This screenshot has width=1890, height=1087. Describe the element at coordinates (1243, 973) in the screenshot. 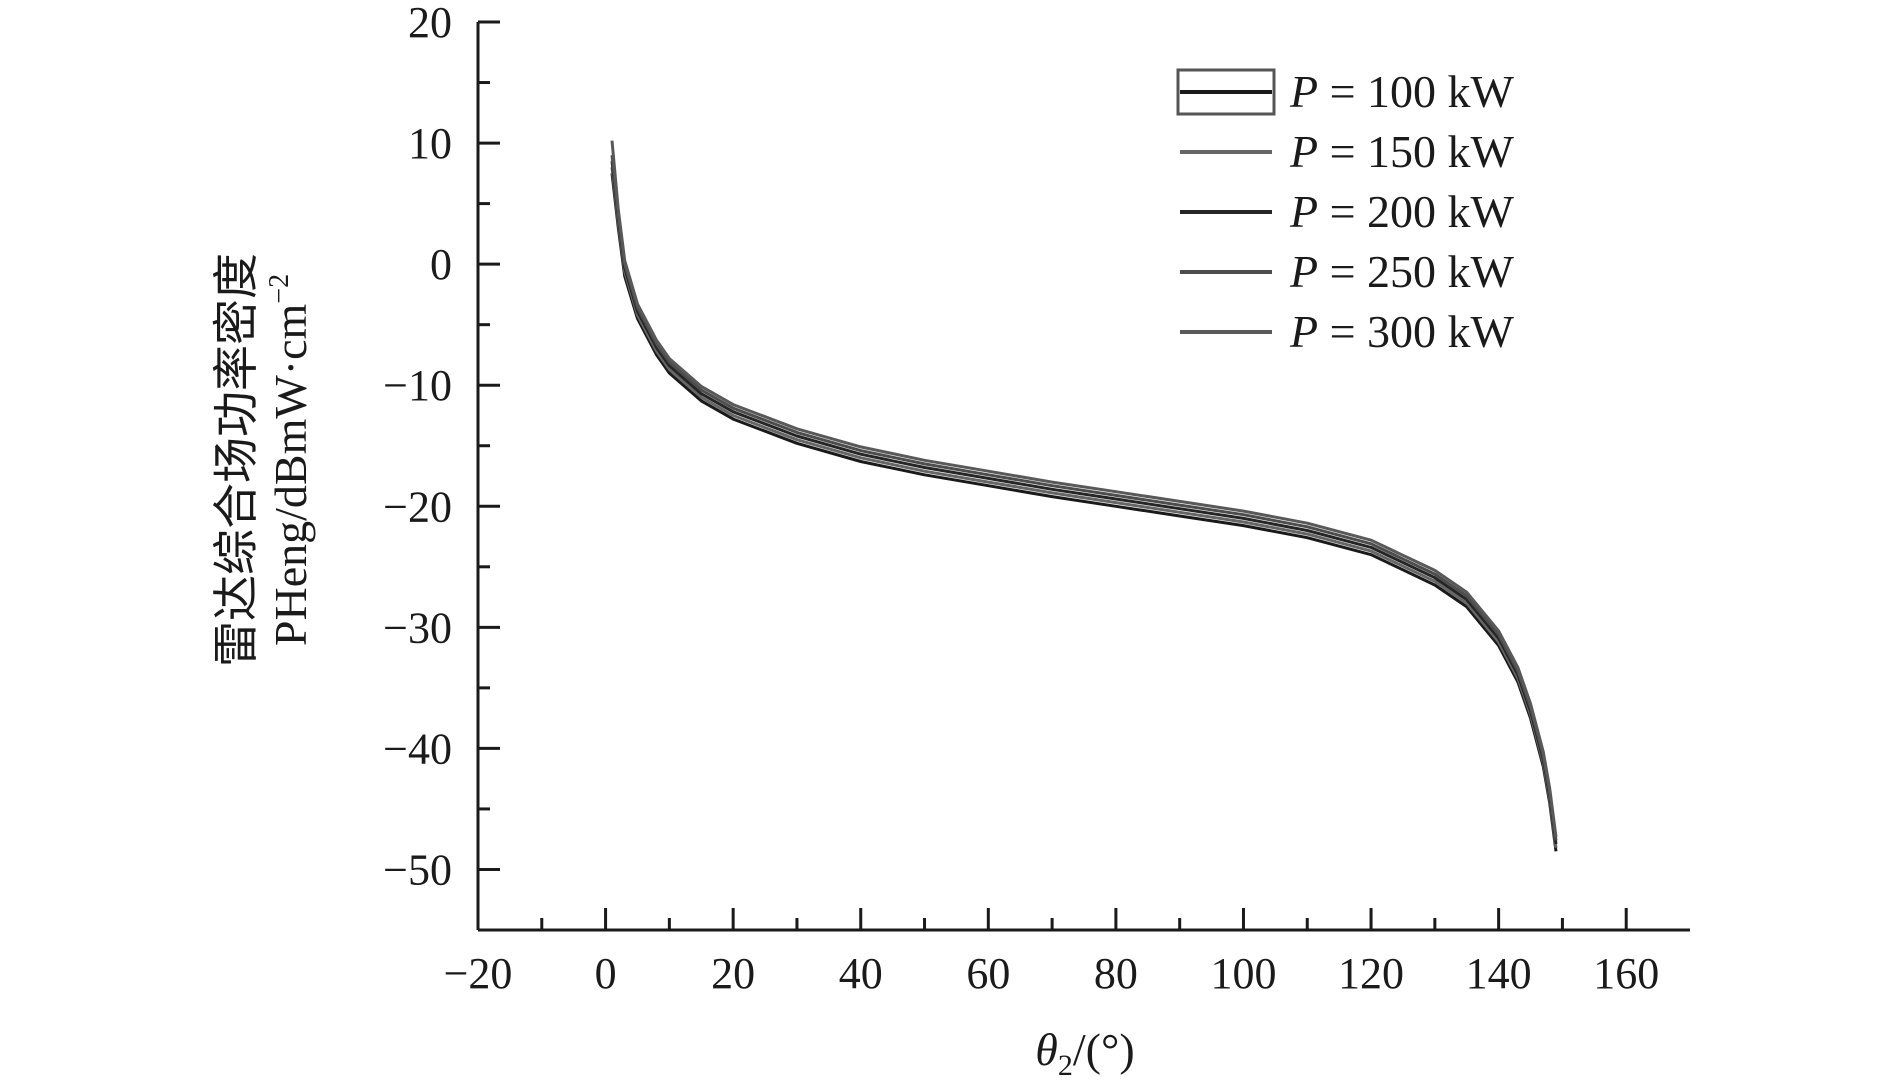

I see `x-tick-label: 100` at that location.